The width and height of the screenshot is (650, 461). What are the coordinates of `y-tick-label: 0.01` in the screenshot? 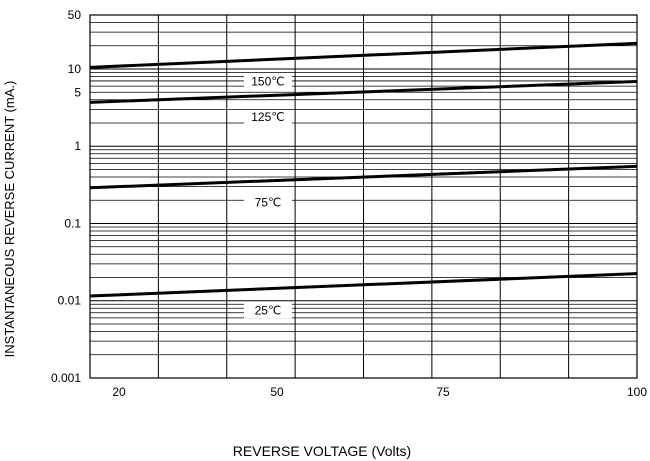 It's located at (70, 301).